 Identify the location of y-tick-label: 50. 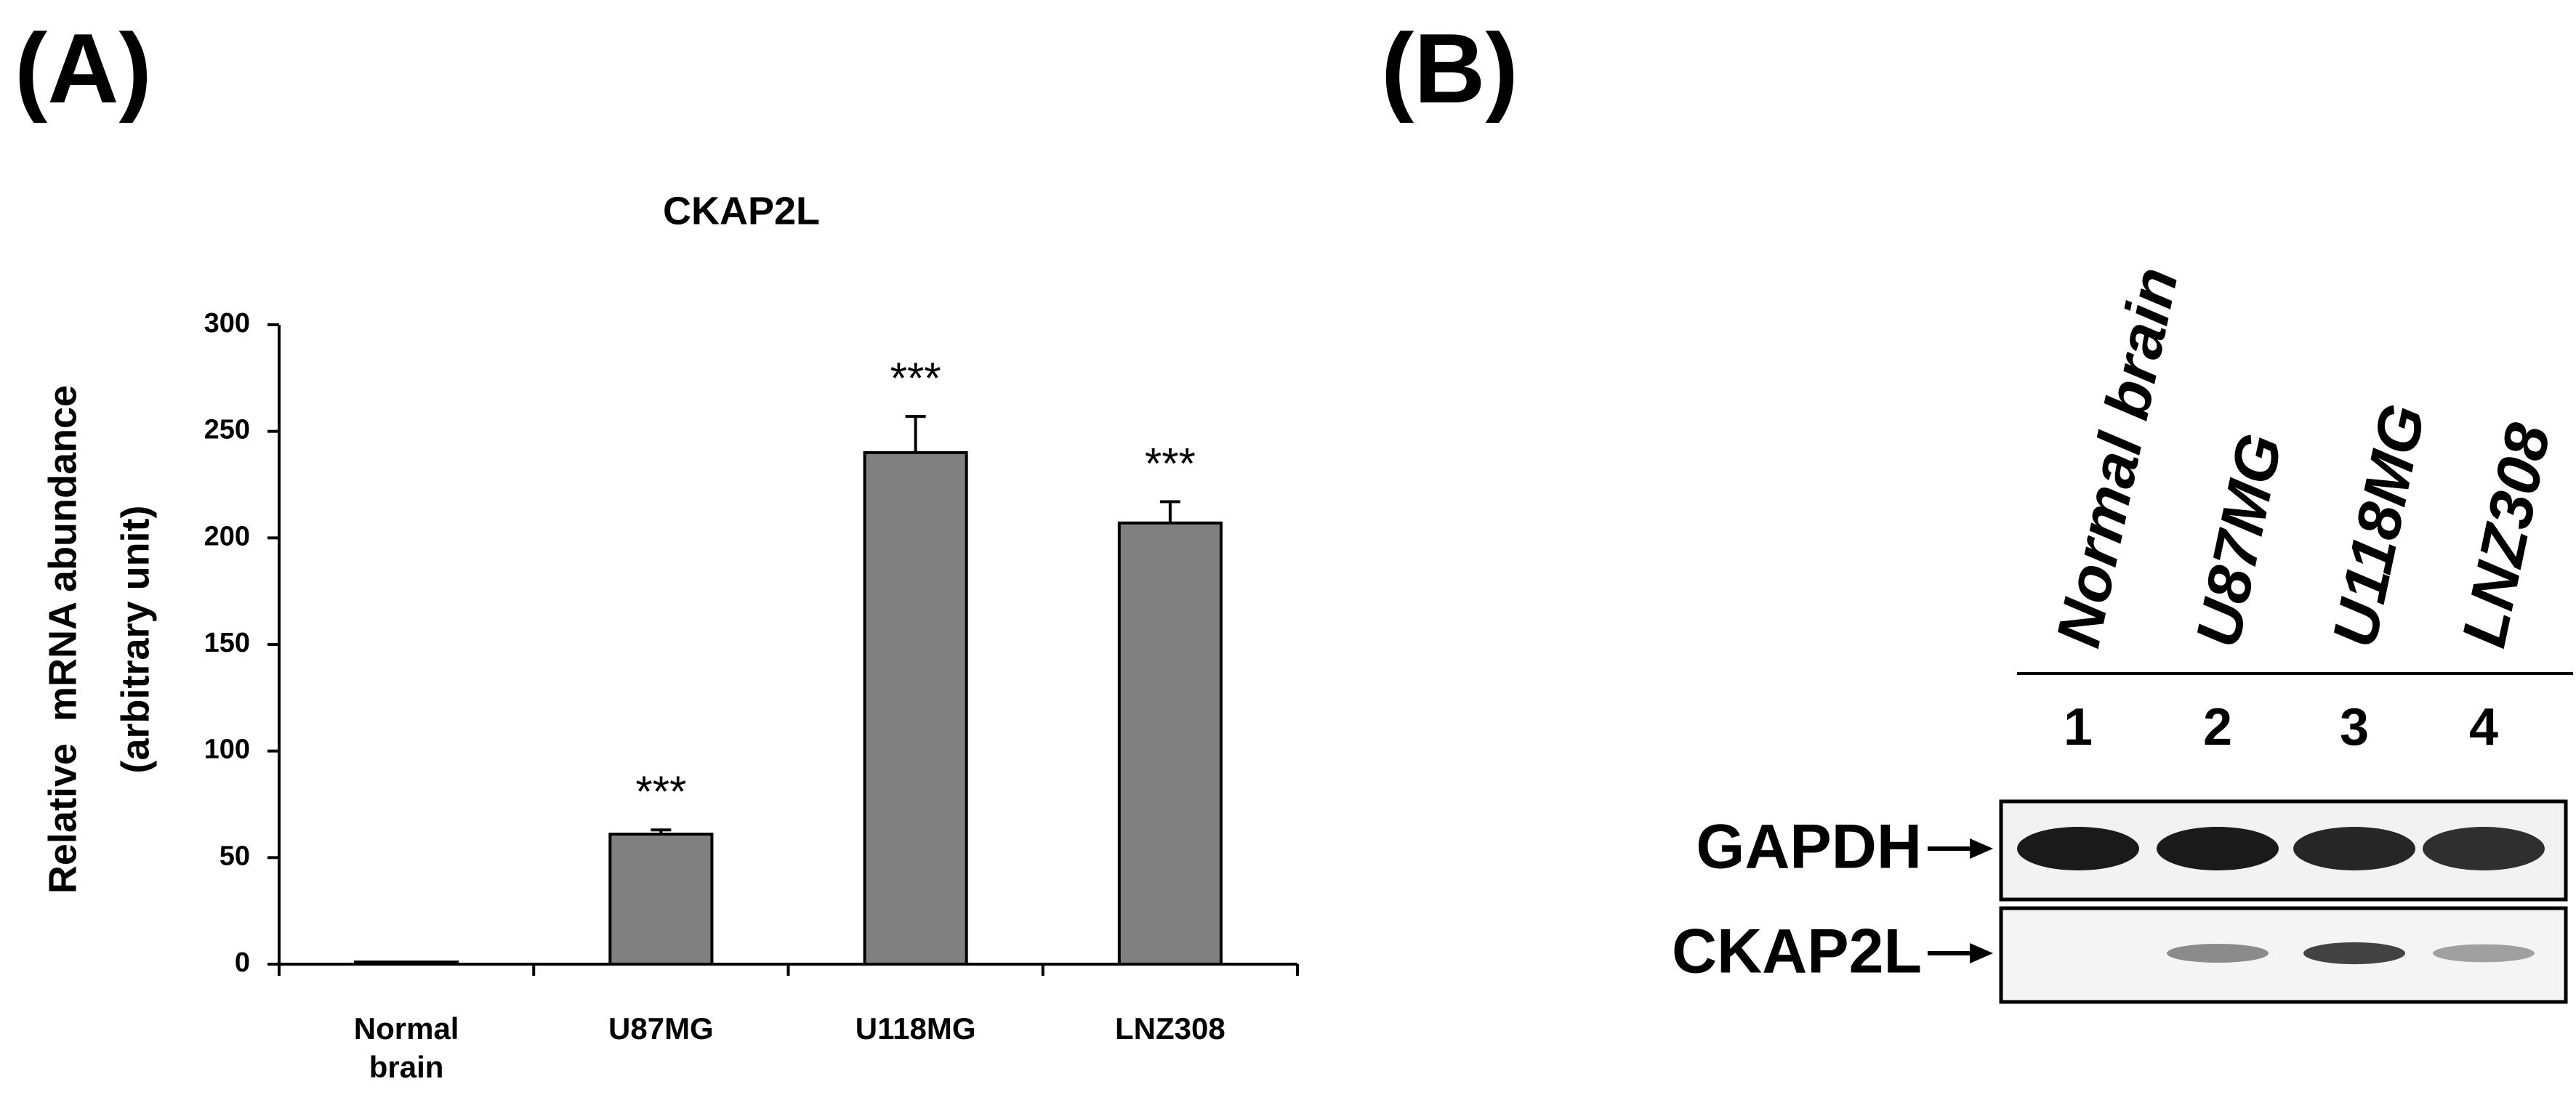
(235, 856).